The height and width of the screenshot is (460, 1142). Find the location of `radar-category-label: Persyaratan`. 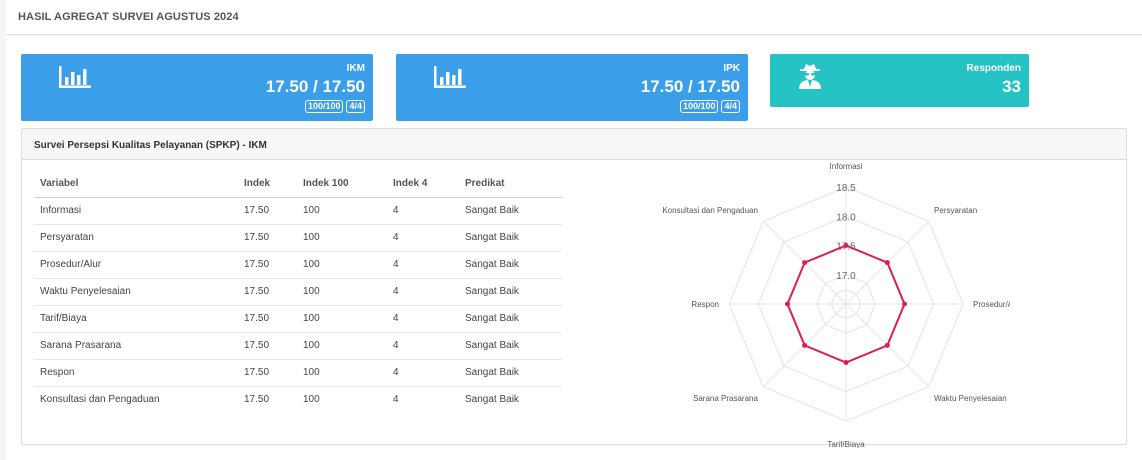

radar-category-label: Persyaratan is located at coordinates (955, 210).